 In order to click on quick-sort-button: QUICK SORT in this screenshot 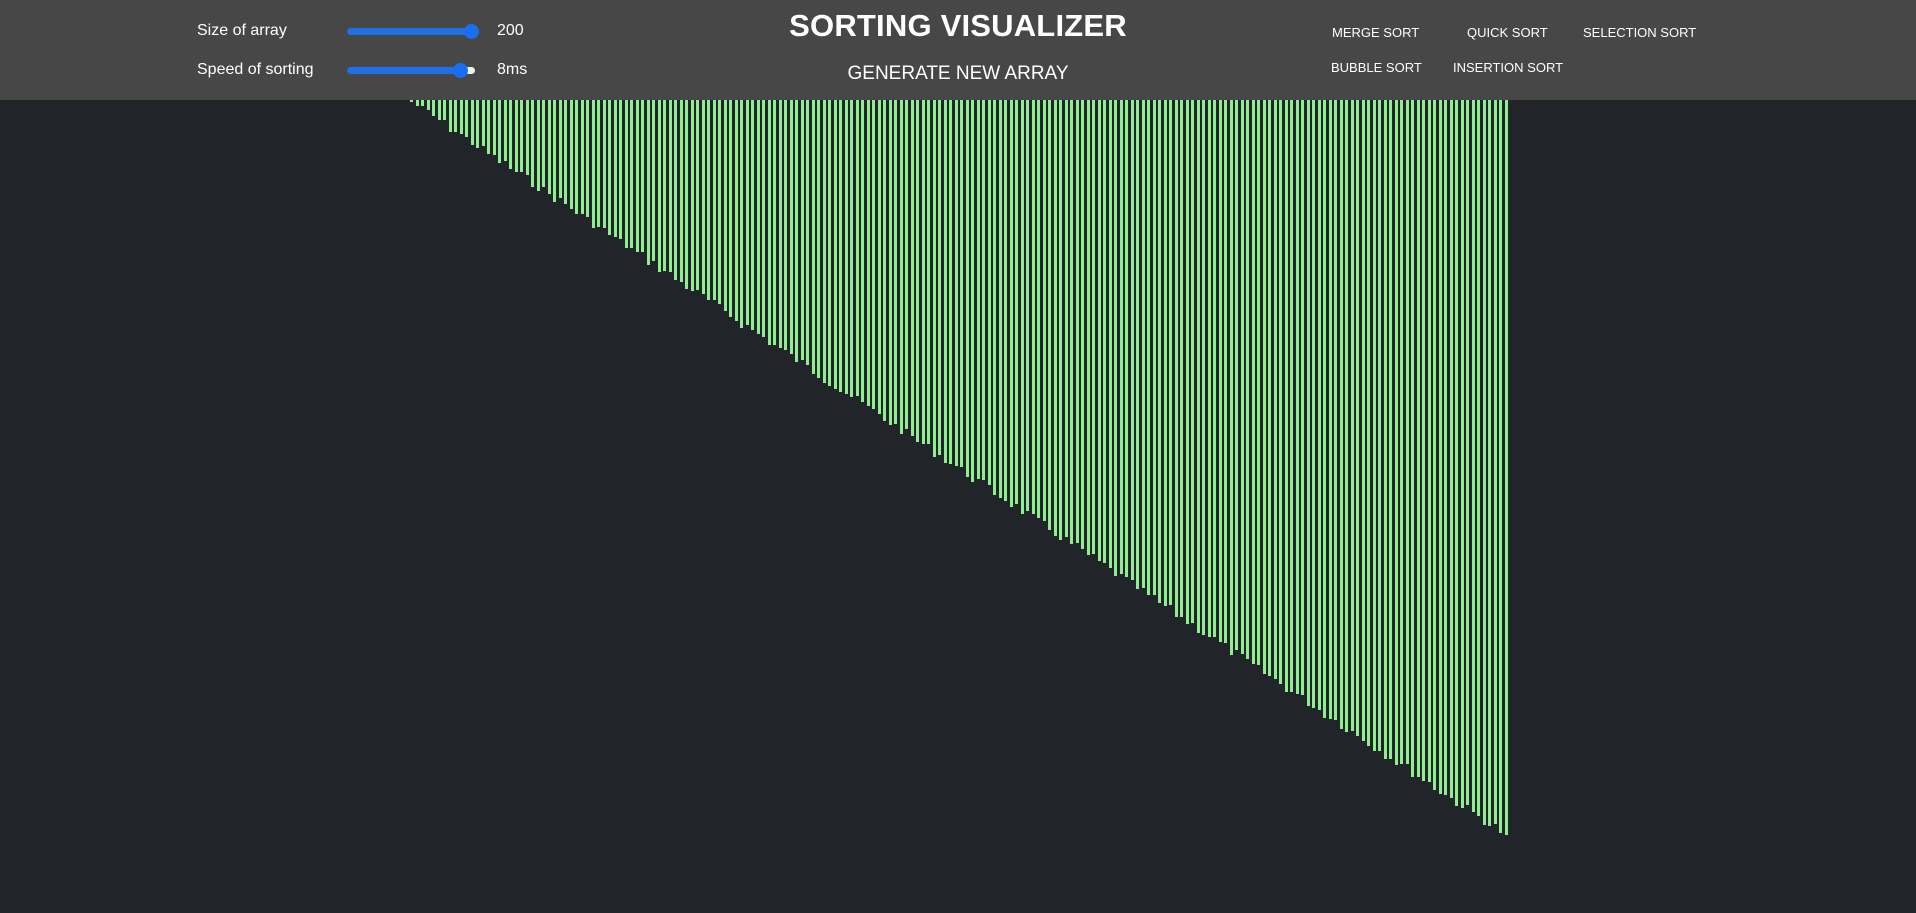, I will do `click(1507, 32)`.